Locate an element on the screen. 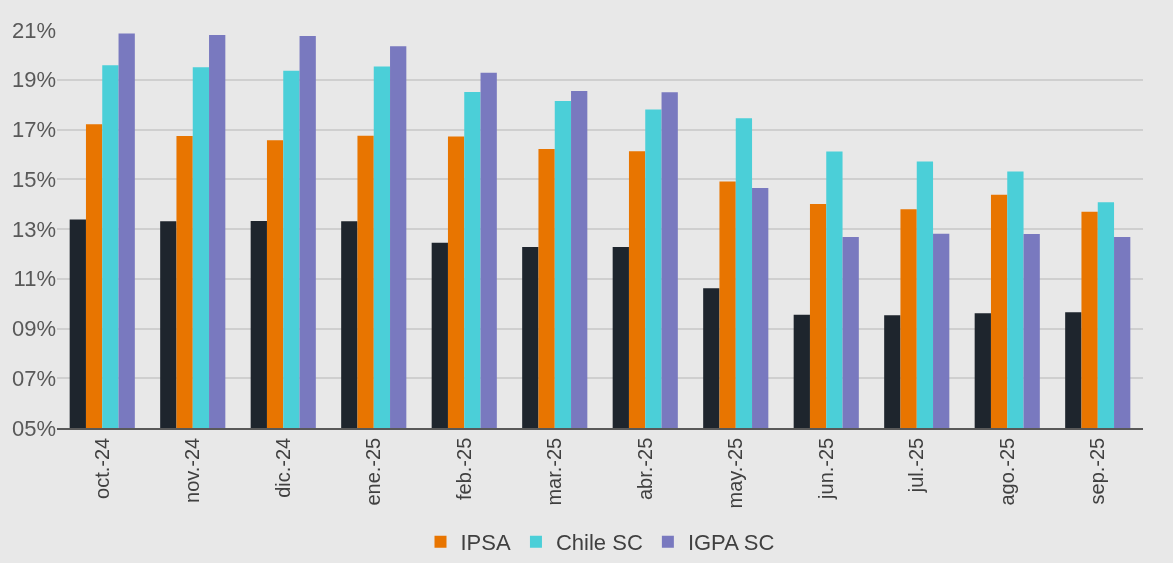 This screenshot has height=563, width=1173. y-tick-label: 13% is located at coordinates (33, 229).